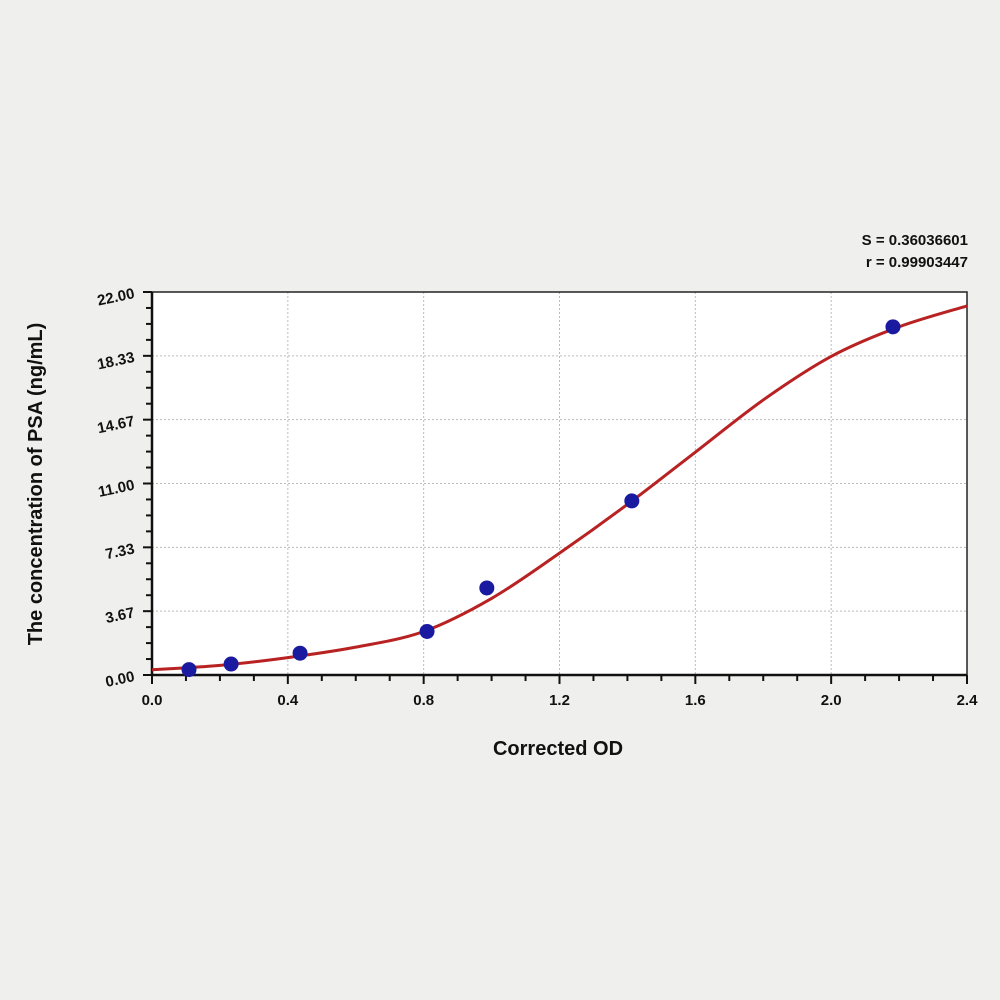 The height and width of the screenshot is (1000, 1000). I want to click on stat-r: r = 0.99903447, so click(917, 262).